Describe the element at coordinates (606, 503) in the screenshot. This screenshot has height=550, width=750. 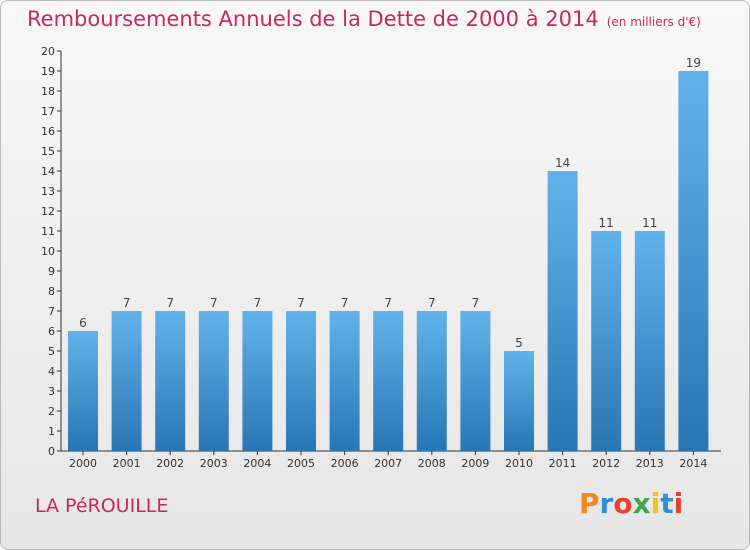
I see `logo-letter: r` at that location.